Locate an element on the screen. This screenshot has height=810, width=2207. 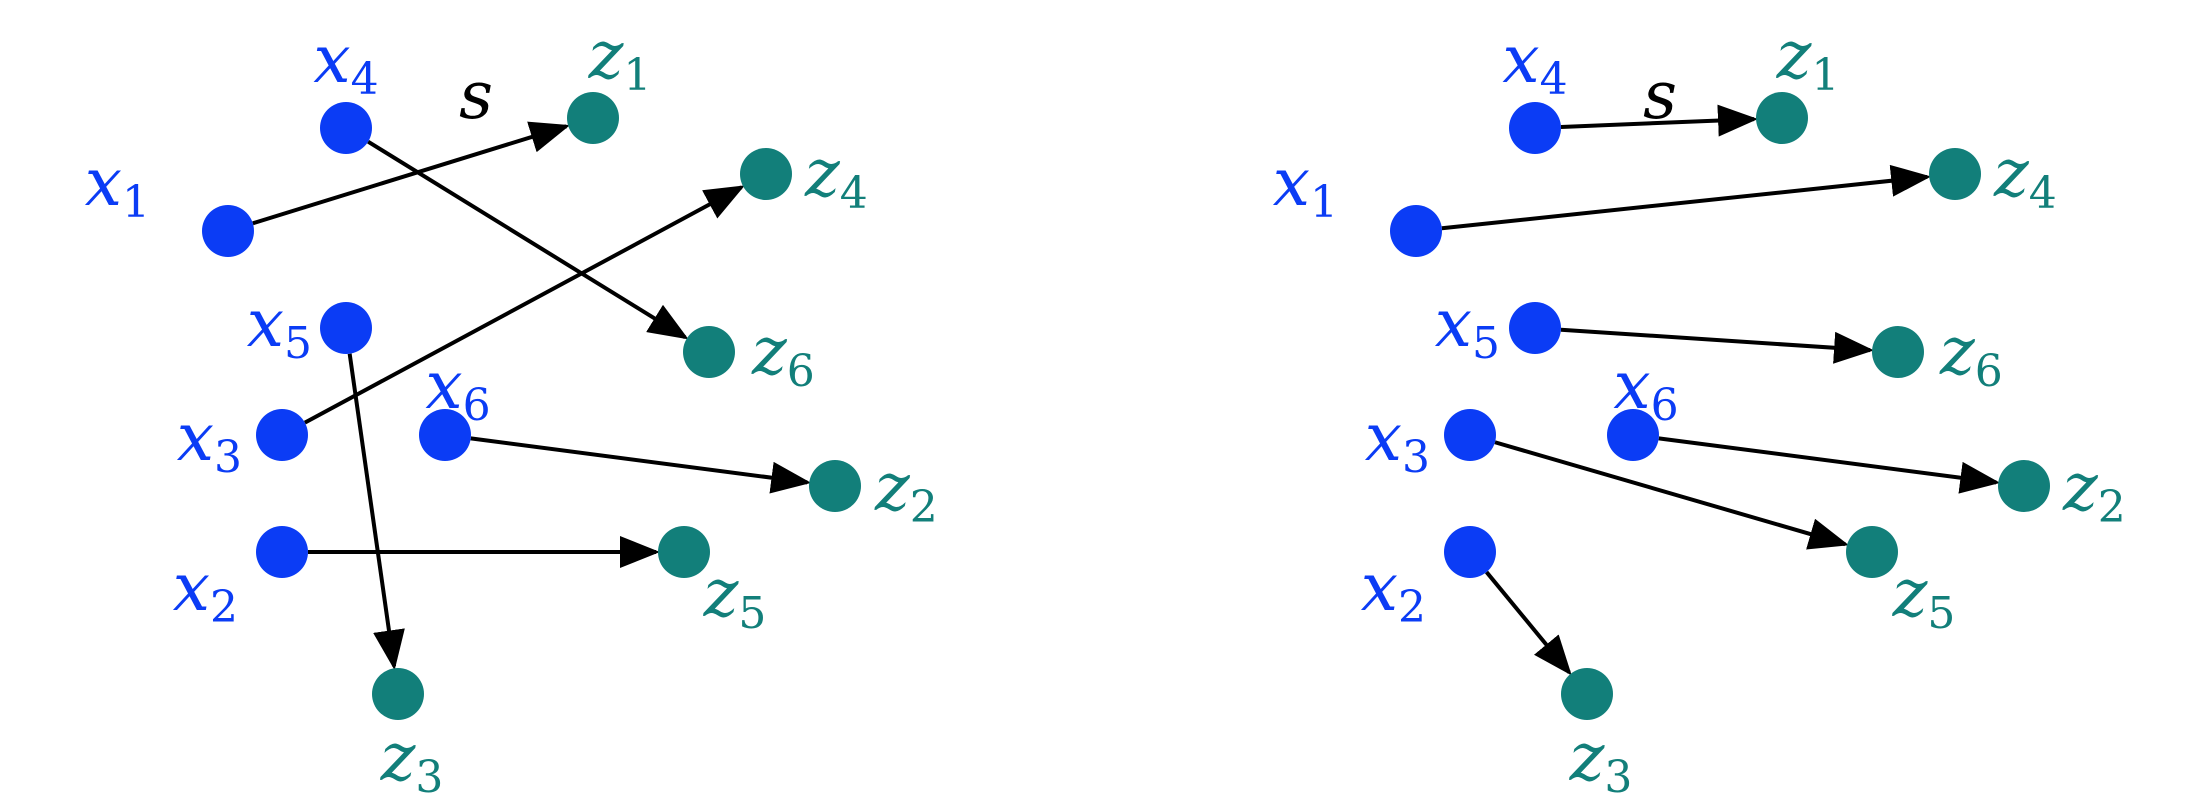
left-label-z1-base: z is located at coordinates (606, 55).